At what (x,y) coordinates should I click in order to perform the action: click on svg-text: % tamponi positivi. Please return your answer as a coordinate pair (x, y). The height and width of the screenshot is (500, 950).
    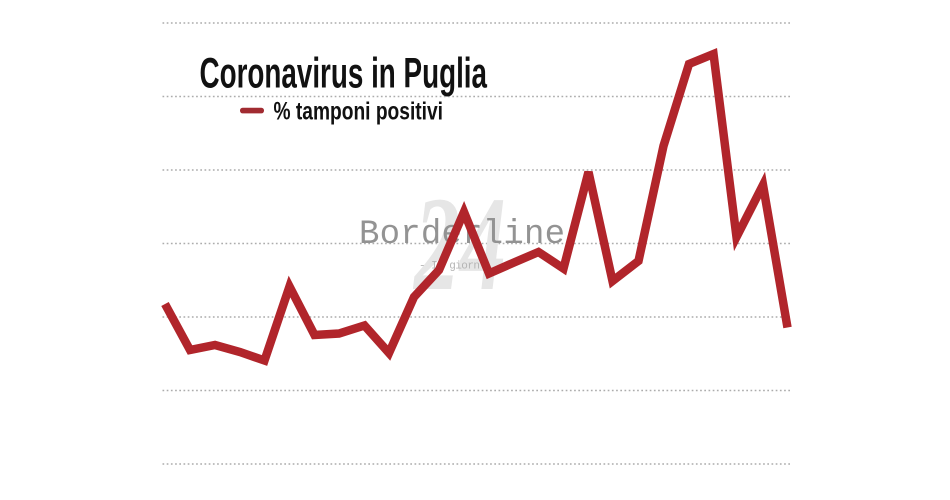
    Looking at the image, I should click on (359, 112).